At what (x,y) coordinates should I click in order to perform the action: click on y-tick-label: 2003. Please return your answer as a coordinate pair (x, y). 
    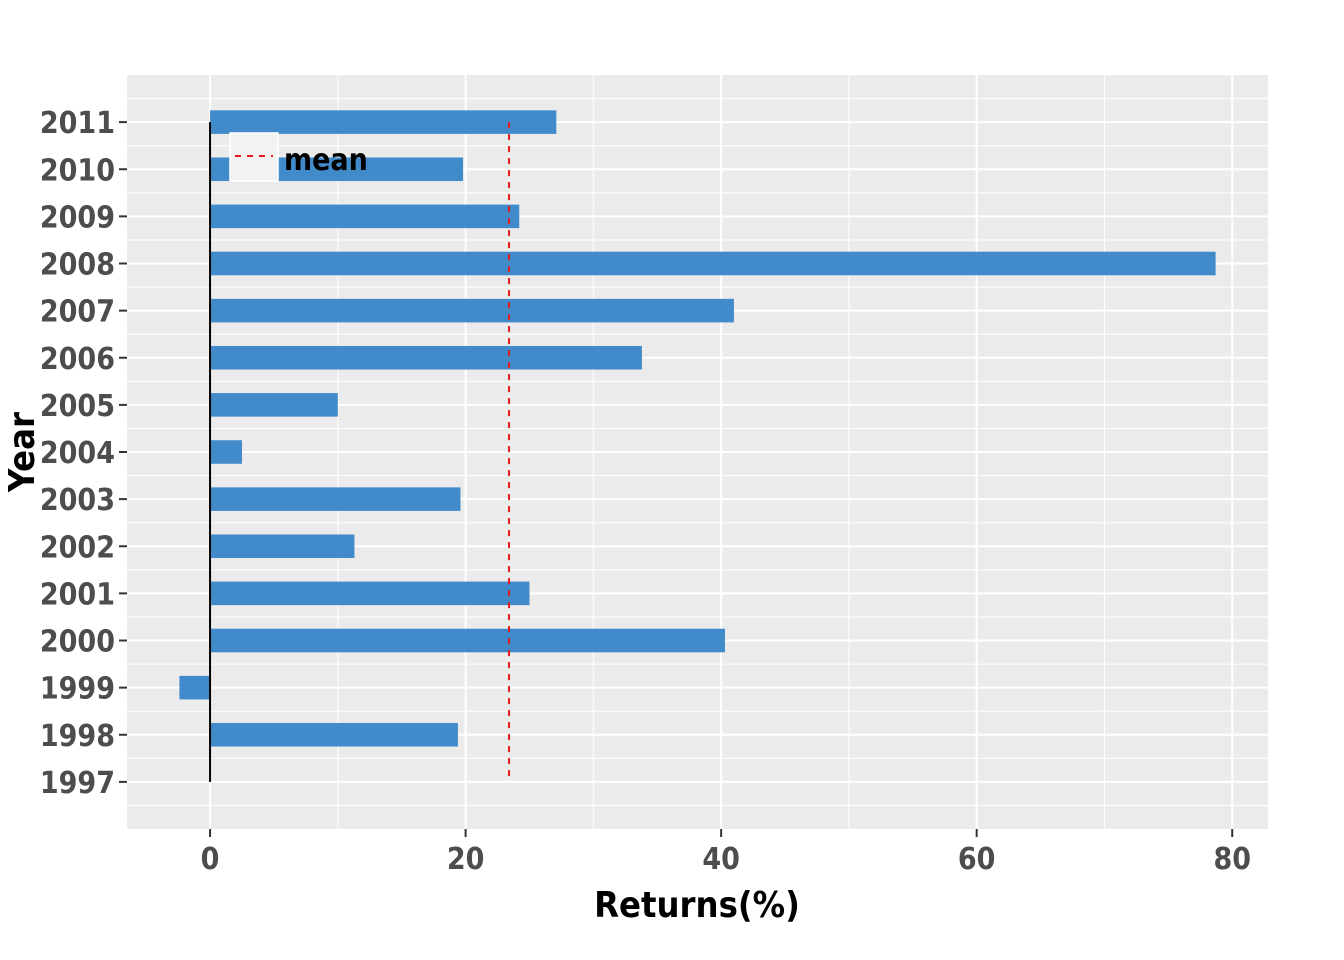
    Looking at the image, I should click on (77, 500).